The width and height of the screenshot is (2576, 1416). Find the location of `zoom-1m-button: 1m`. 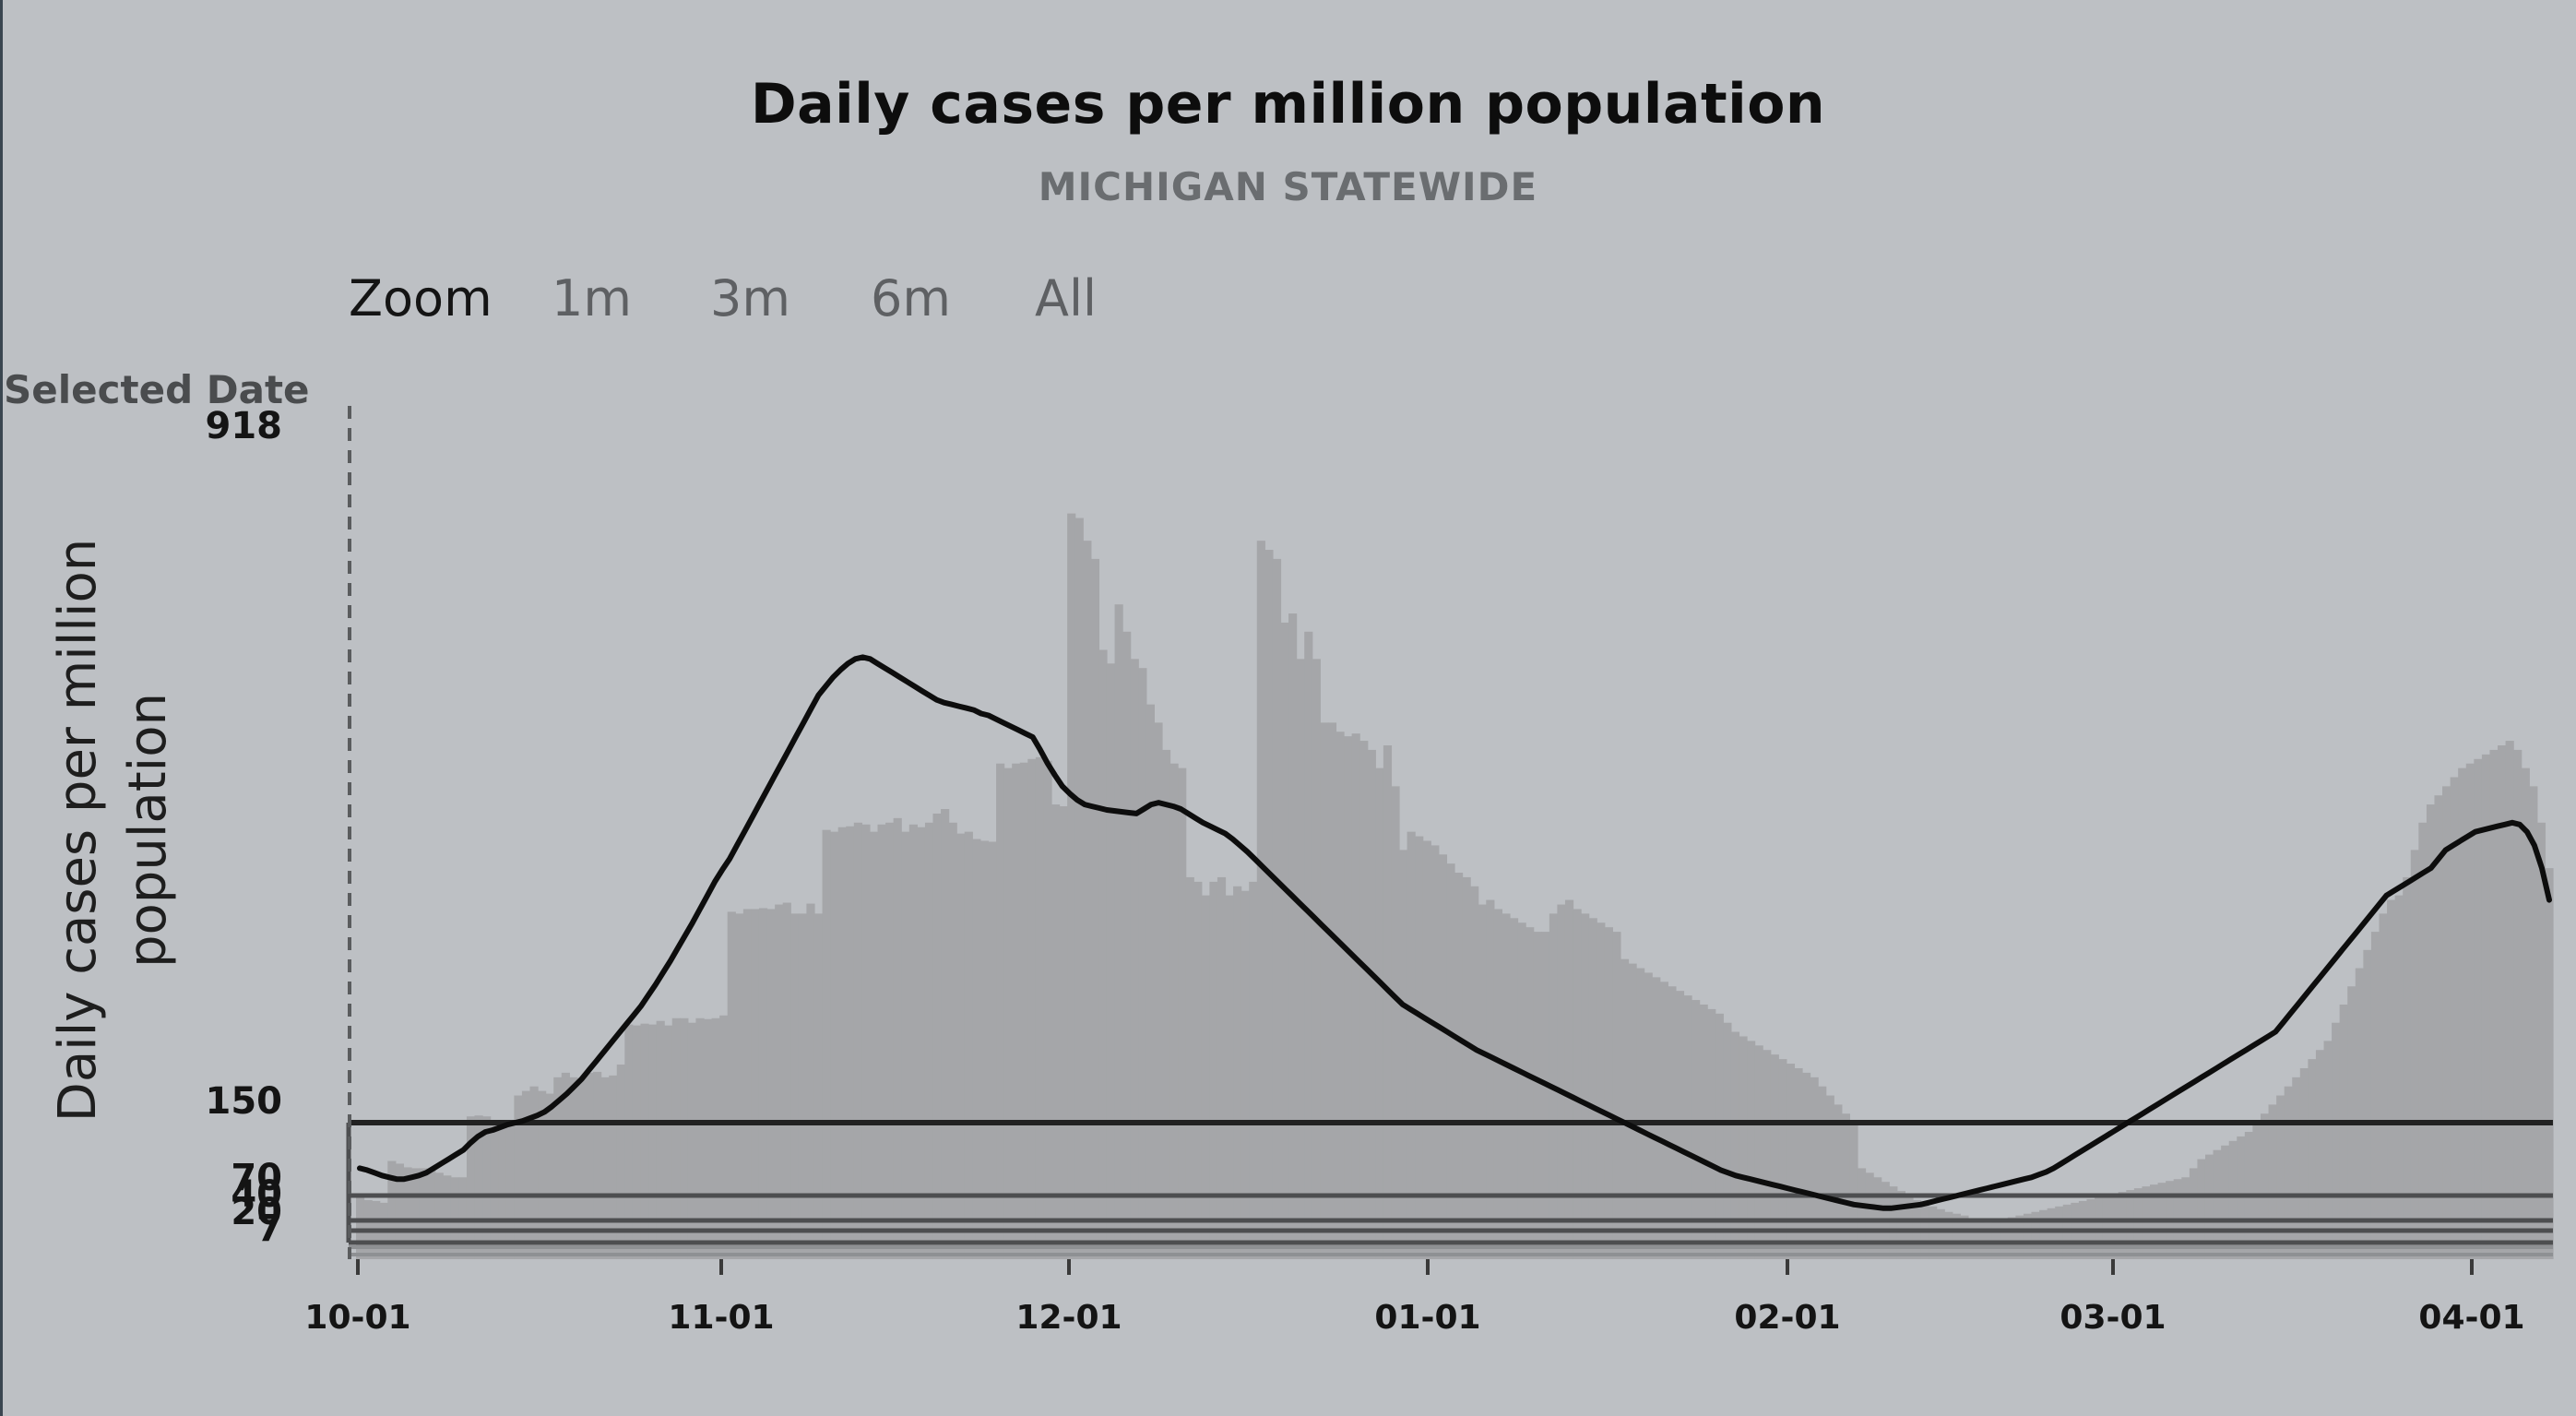

zoom-1m-button: 1m is located at coordinates (592, 298).